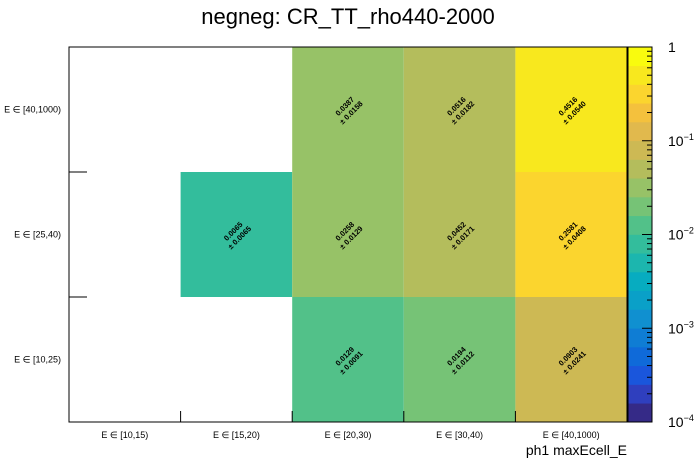 Image resolution: width=696 pixels, height=472 pixels. I want to click on color-scale-tick-label: 10⁻², so click(681, 234).